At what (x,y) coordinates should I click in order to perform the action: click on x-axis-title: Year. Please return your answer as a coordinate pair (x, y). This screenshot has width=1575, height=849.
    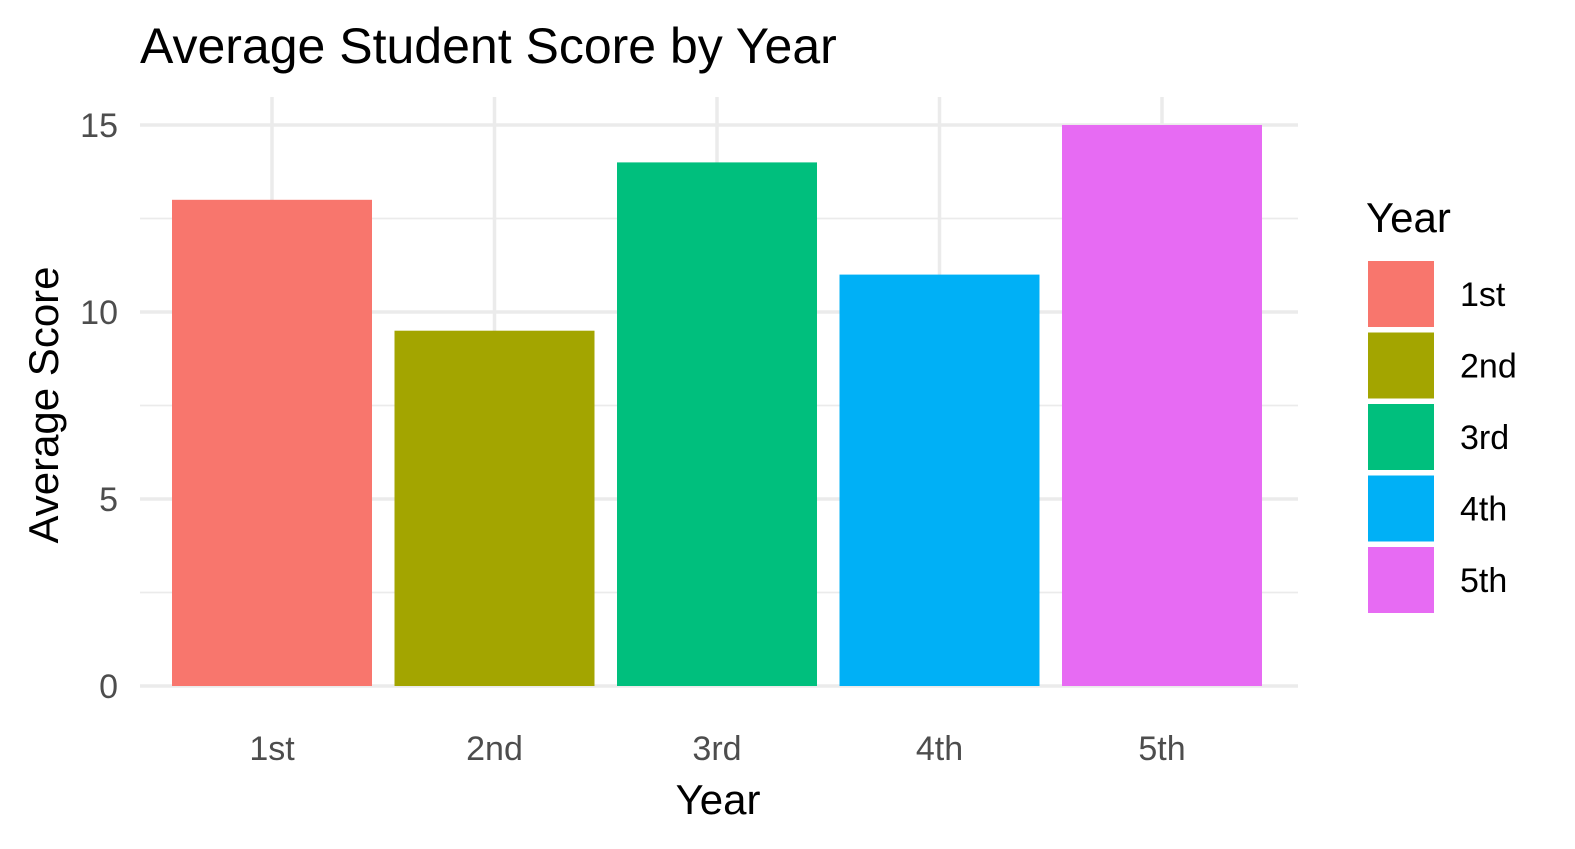
    Looking at the image, I should click on (718, 799).